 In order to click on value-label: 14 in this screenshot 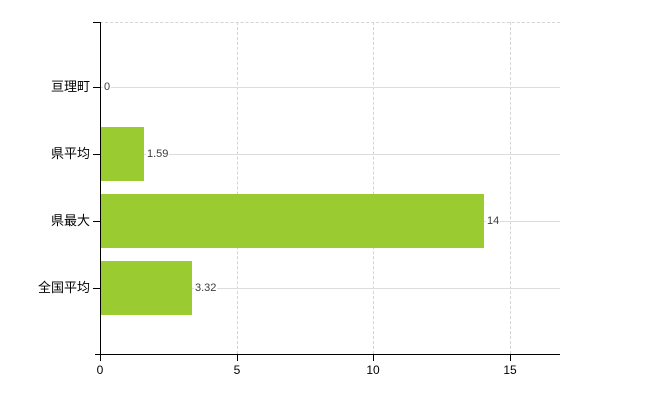, I will do `click(493, 221)`.